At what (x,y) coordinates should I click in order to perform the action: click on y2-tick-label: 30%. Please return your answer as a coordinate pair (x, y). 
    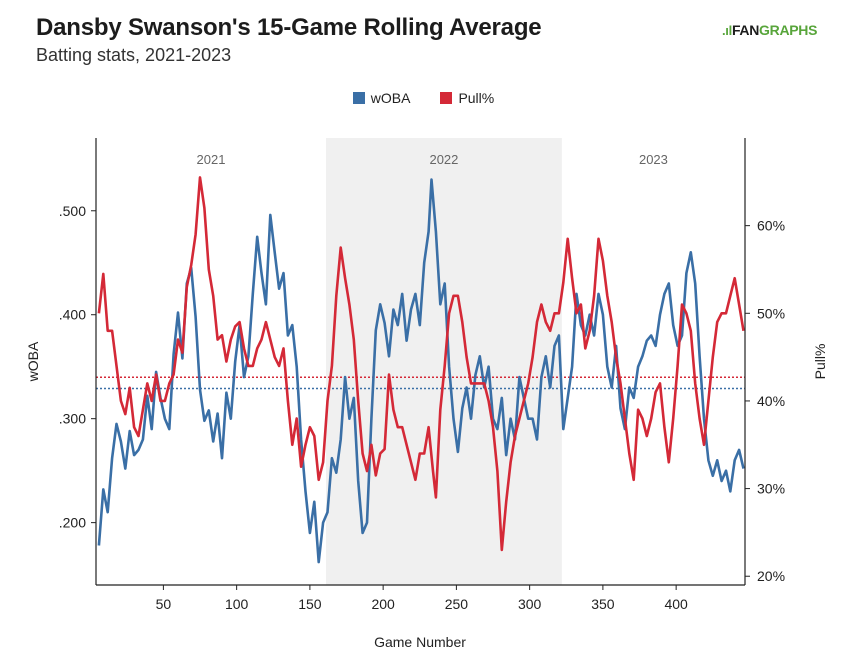
    Looking at the image, I should click on (771, 489).